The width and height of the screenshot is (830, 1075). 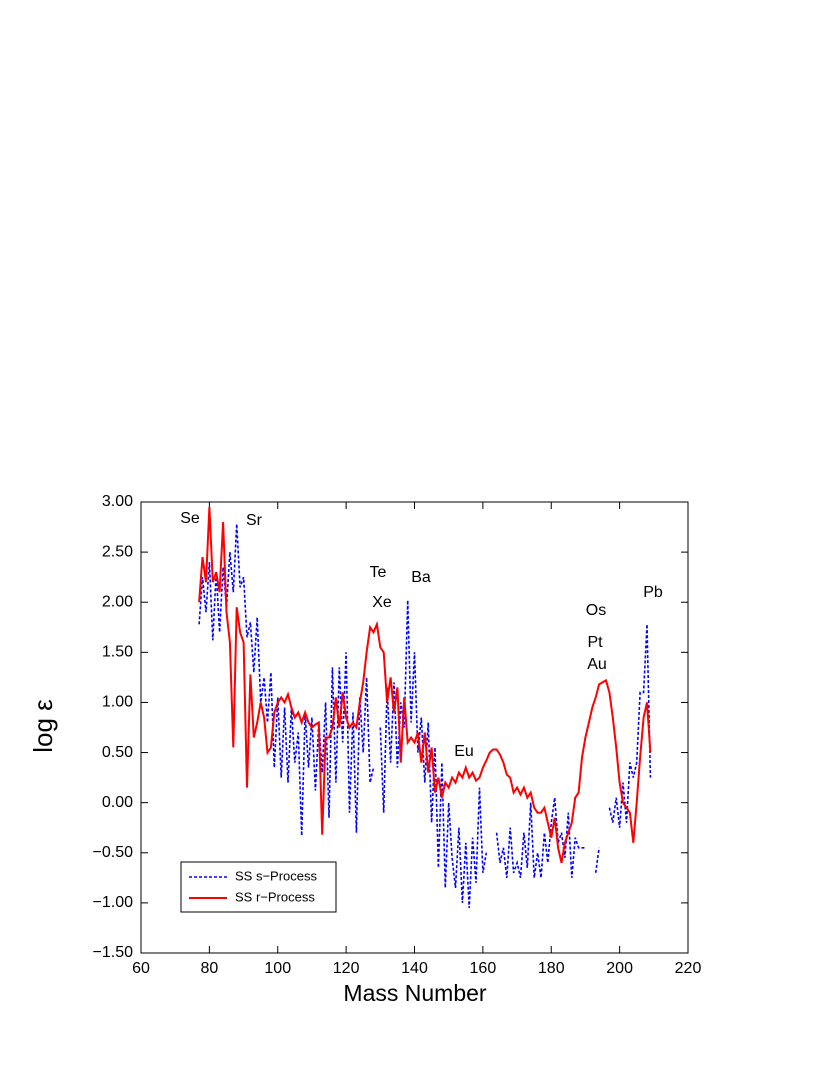 I want to click on y-axis-label: log ε, so click(x=43, y=726).